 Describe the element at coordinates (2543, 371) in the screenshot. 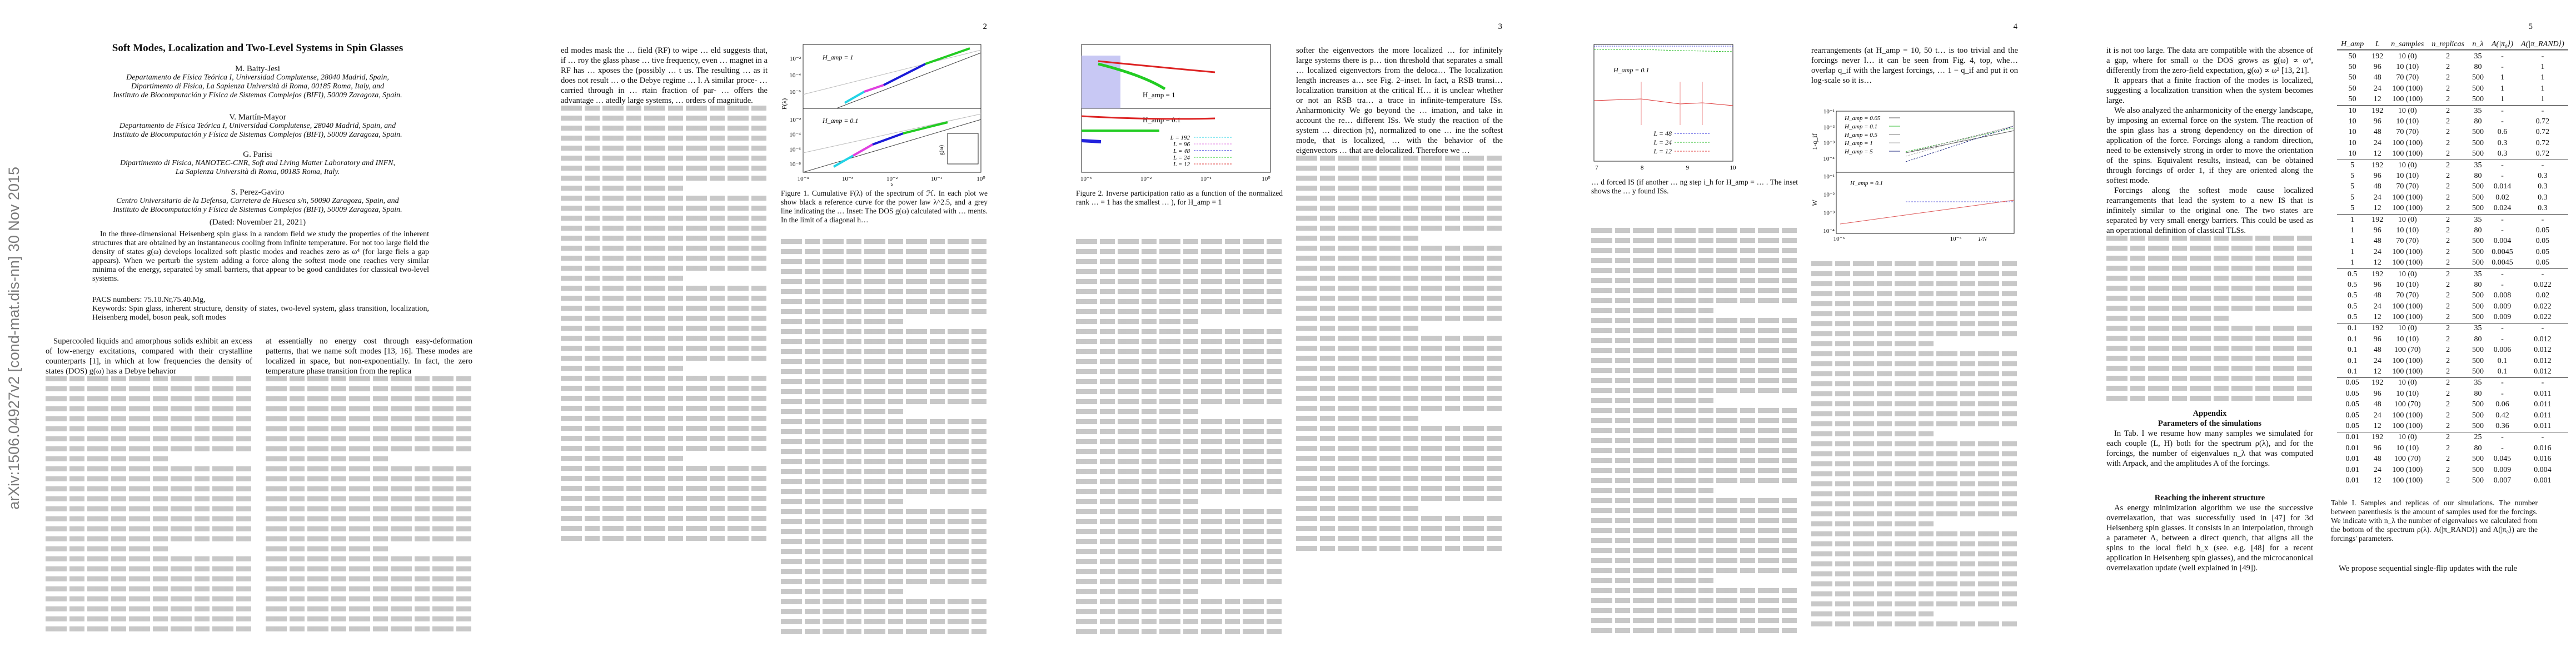

I see `table-cell: 0.012` at that location.